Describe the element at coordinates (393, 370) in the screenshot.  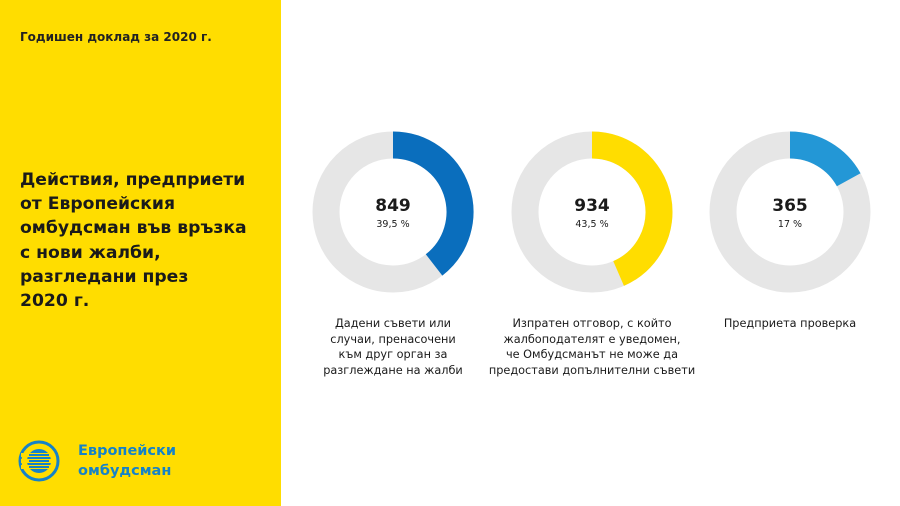
I see `caption-line: разглеждане на жалби` at that location.